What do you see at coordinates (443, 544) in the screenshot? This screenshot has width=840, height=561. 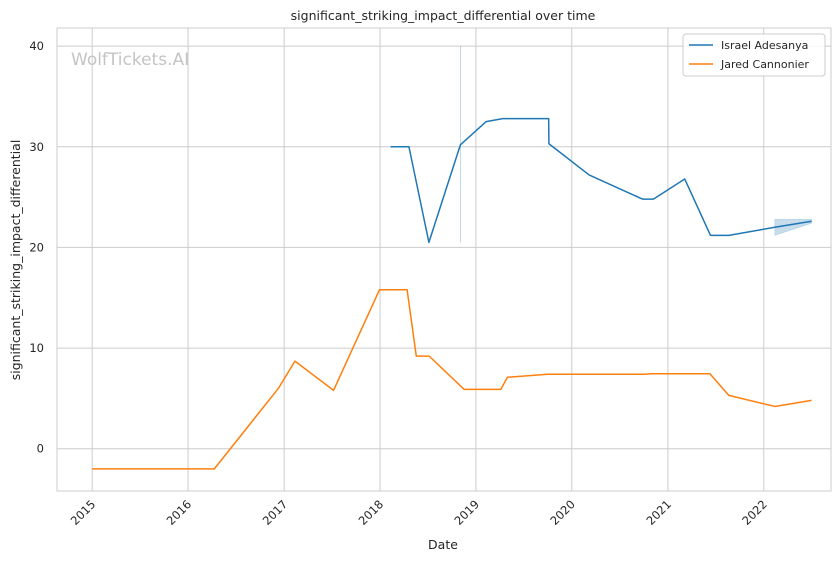 I see `x-axis-label: Date` at bounding box center [443, 544].